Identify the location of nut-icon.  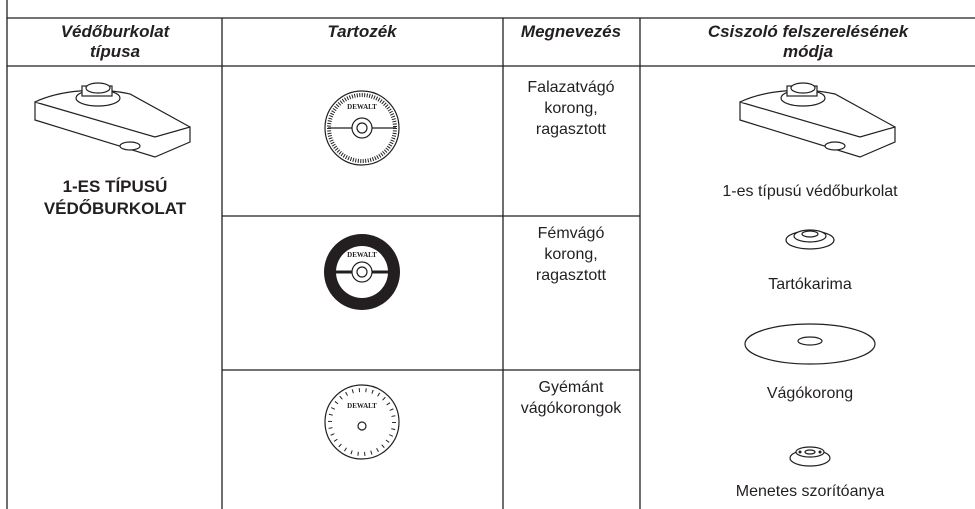
(810, 456).